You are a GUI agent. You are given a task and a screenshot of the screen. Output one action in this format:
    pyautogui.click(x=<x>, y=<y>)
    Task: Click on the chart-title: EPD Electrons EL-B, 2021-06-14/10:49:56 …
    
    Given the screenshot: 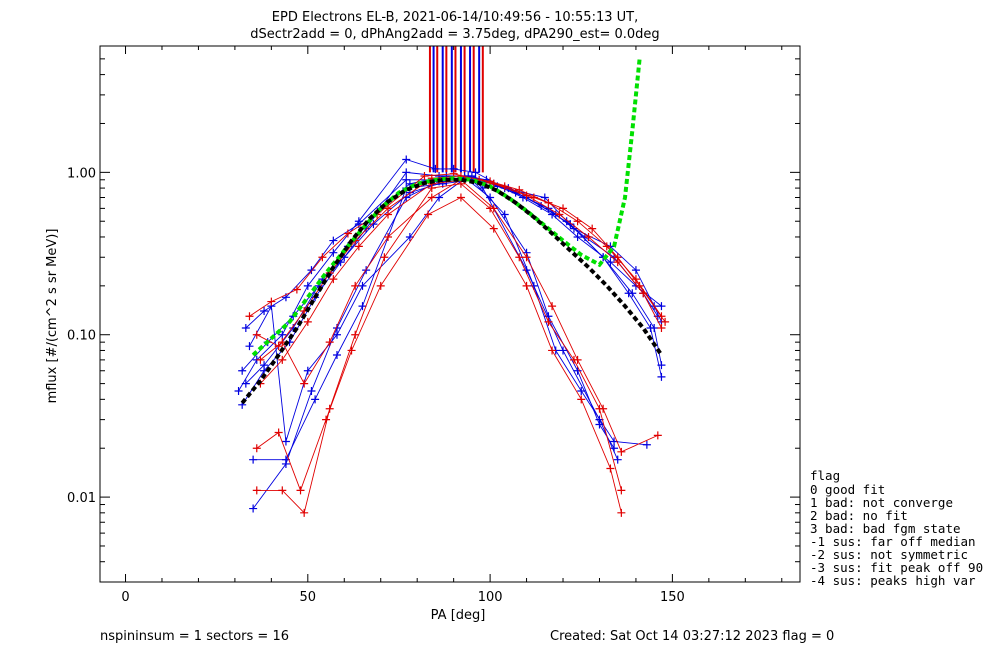 What is the action you would take?
    pyautogui.click(x=455, y=17)
    